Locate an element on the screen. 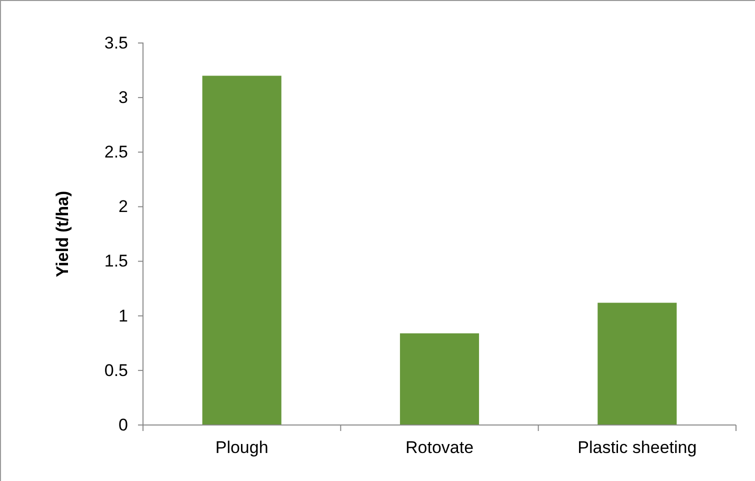 The width and height of the screenshot is (755, 481). y-tick-label: 1.5 is located at coordinates (116, 261).